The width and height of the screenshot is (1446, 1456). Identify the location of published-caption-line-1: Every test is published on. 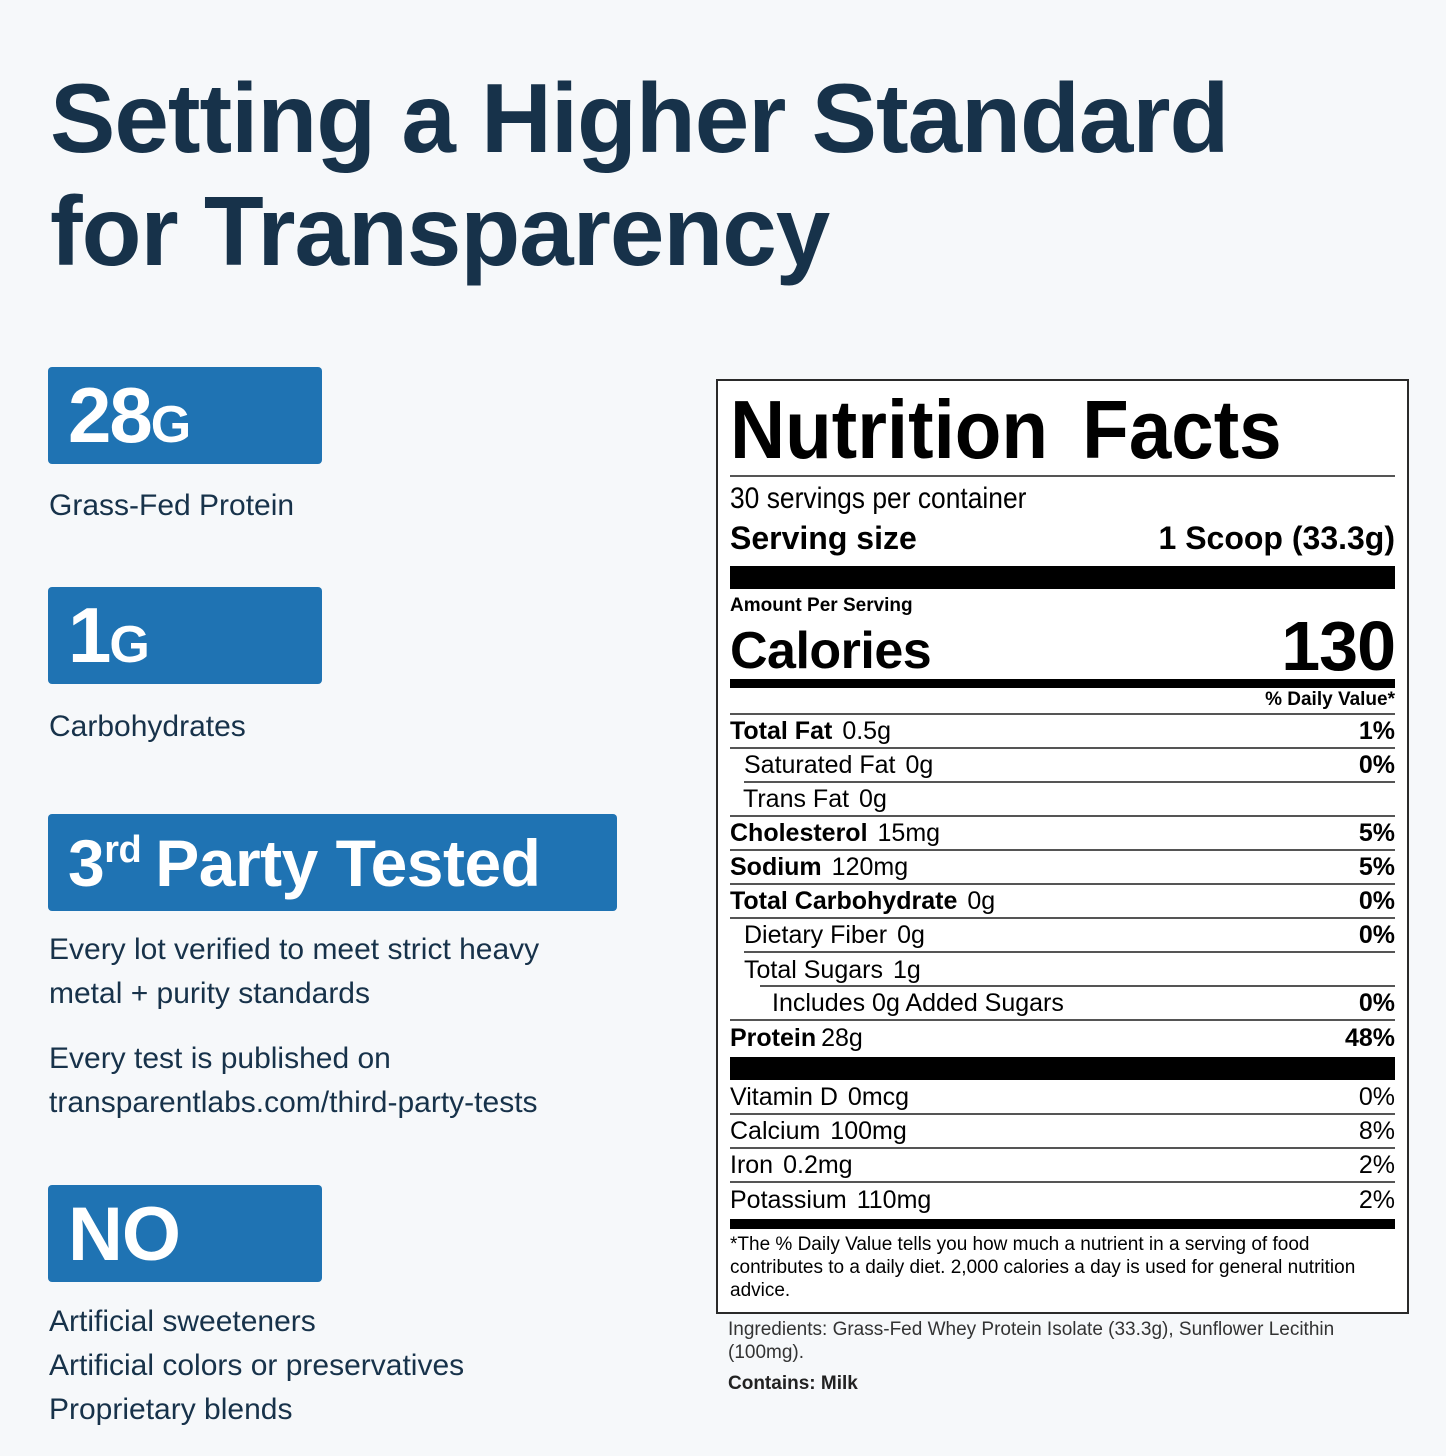
(220, 1058).